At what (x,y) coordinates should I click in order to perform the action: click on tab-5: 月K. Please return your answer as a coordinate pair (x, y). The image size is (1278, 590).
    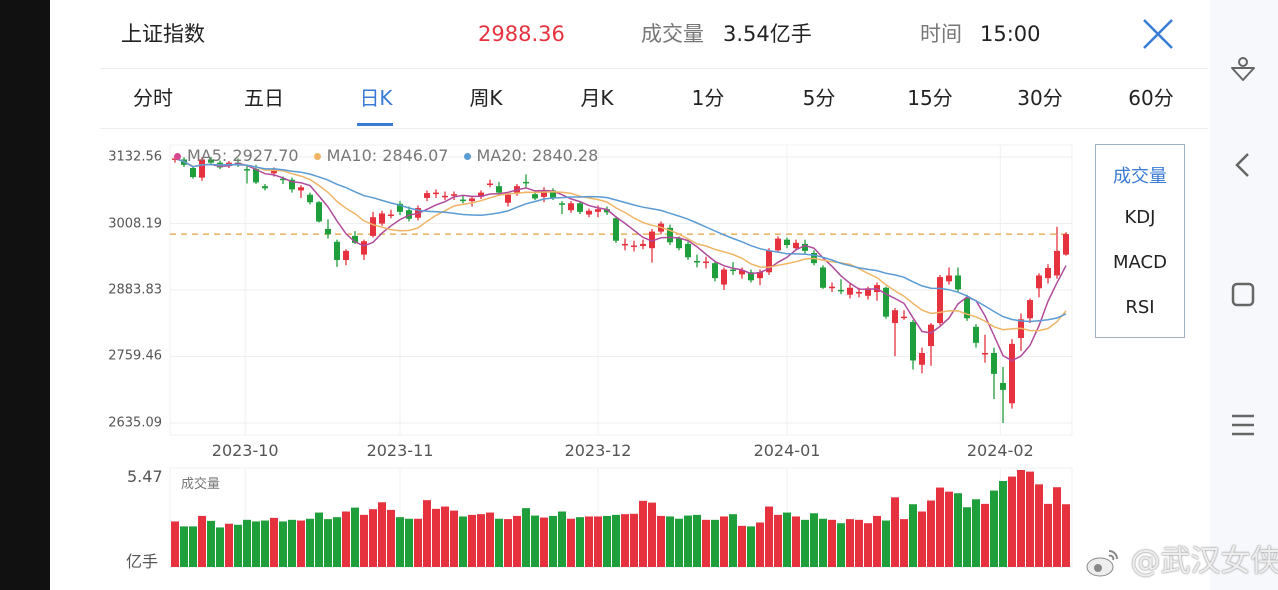
    Looking at the image, I should click on (597, 98).